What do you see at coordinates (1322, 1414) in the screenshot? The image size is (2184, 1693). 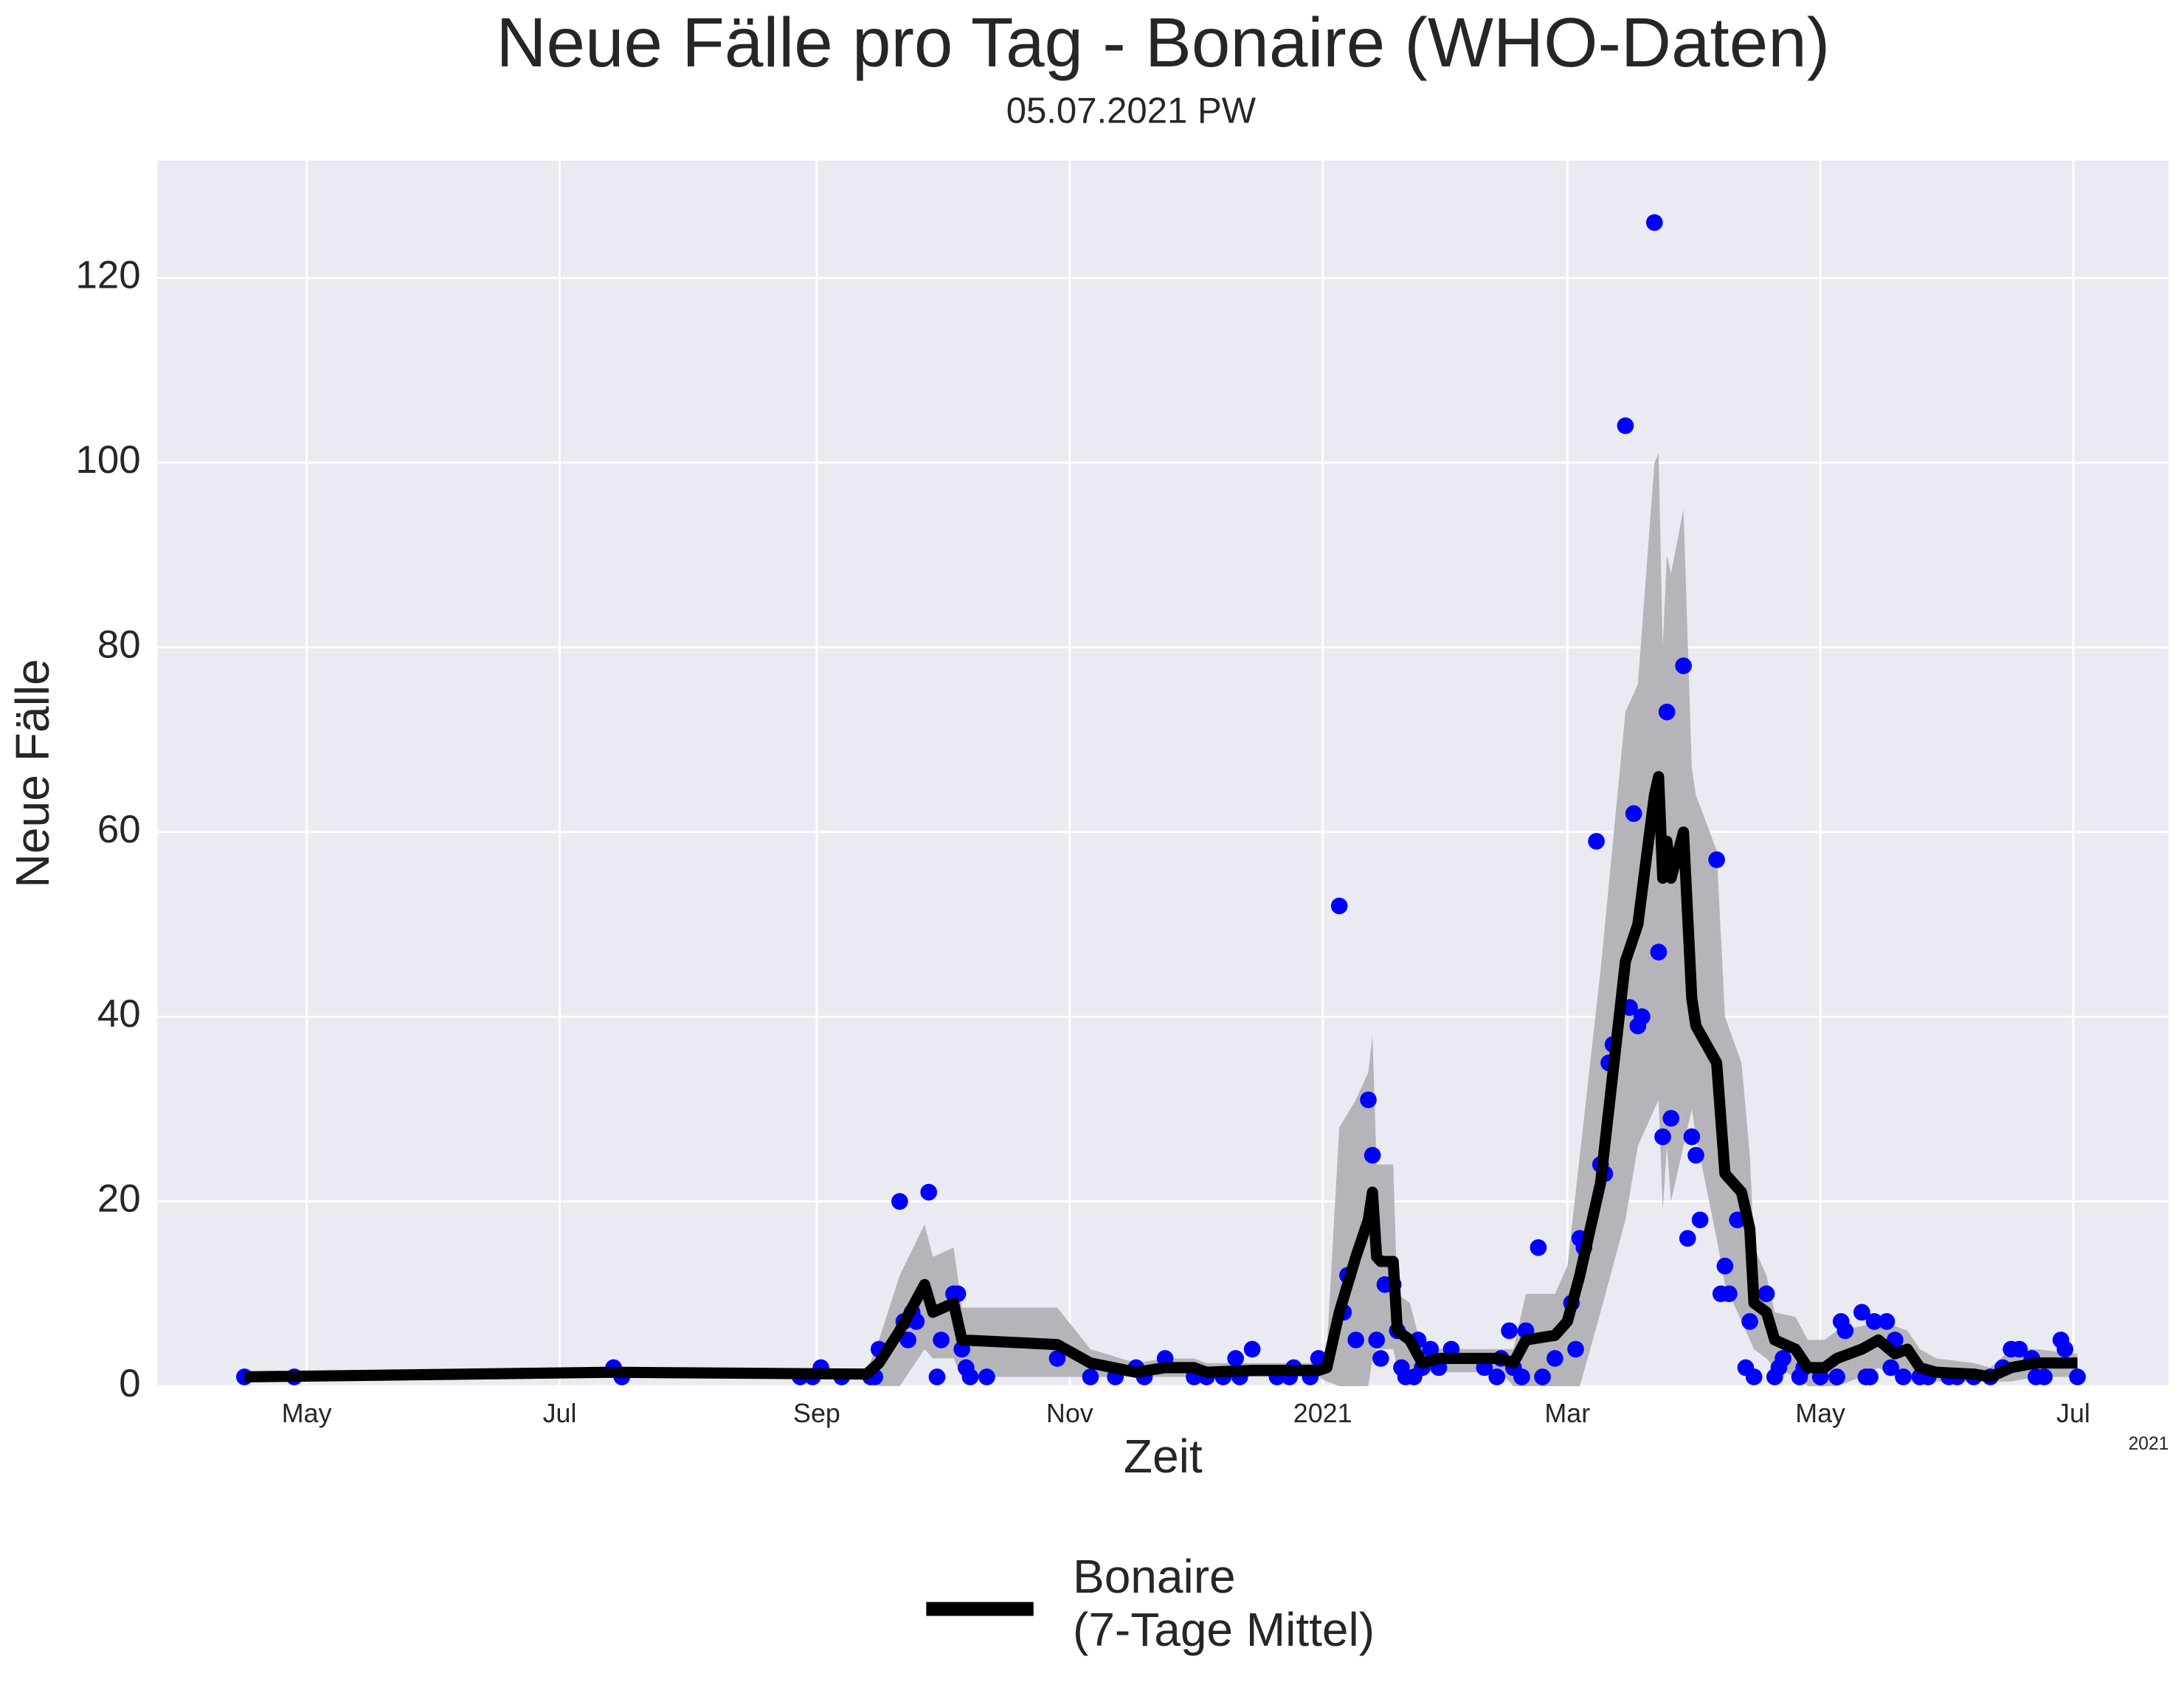 I see `x-tick-label: 2021` at bounding box center [1322, 1414].